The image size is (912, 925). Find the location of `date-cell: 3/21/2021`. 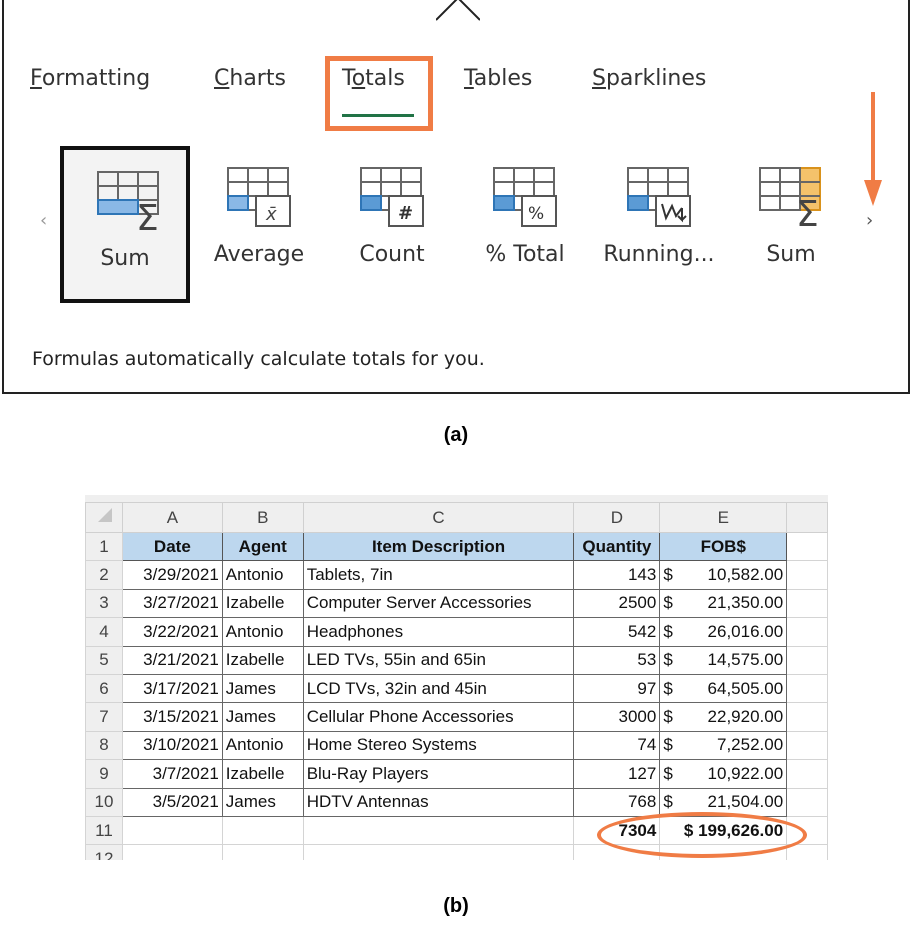

date-cell: 3/21/2021 is located at coordinates (172, 660).